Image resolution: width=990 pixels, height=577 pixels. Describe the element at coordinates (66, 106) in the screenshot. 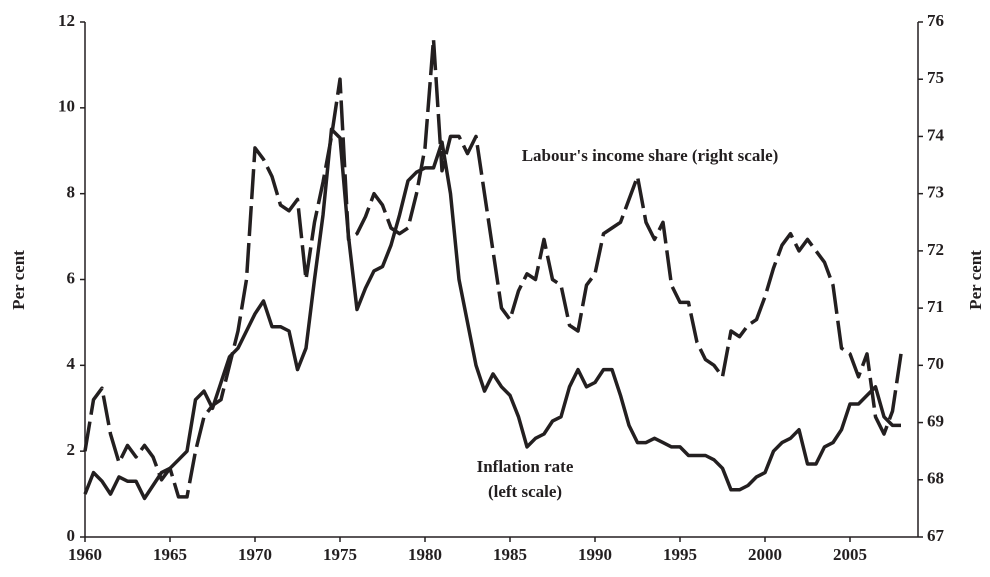

I see `y-tick-label: 10` at that location.